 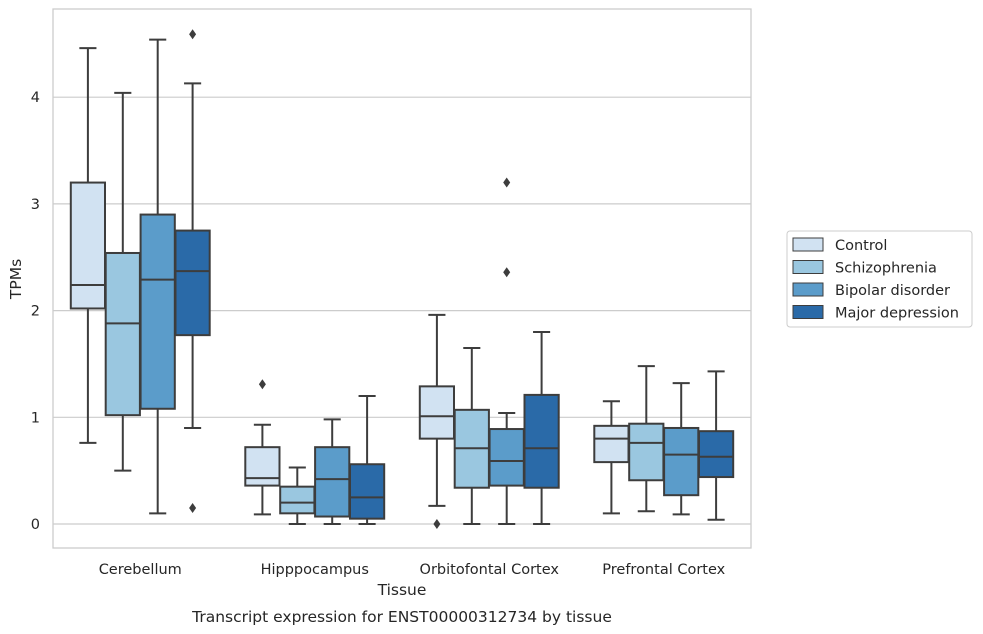 What do you see at coordinates (35, 418) in the screenshot?
I see `y-tick-label: 1` at bounding box center [35, 418].